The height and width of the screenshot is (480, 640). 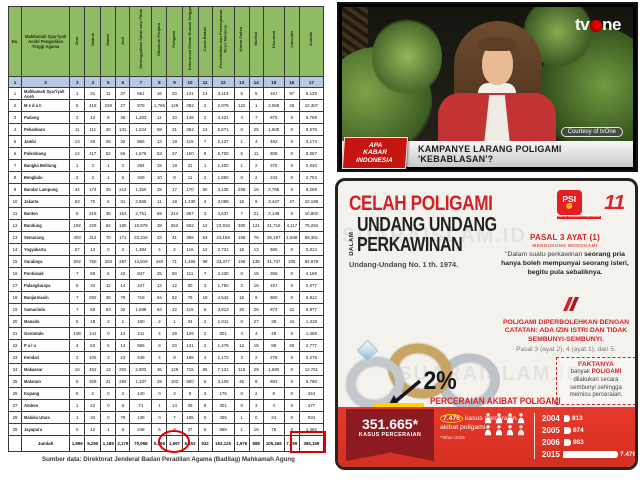 What do you see at coordinates (273, 443) in the screenshot?
I see `cell-value: 105,266` at bounding box center [273, 443].